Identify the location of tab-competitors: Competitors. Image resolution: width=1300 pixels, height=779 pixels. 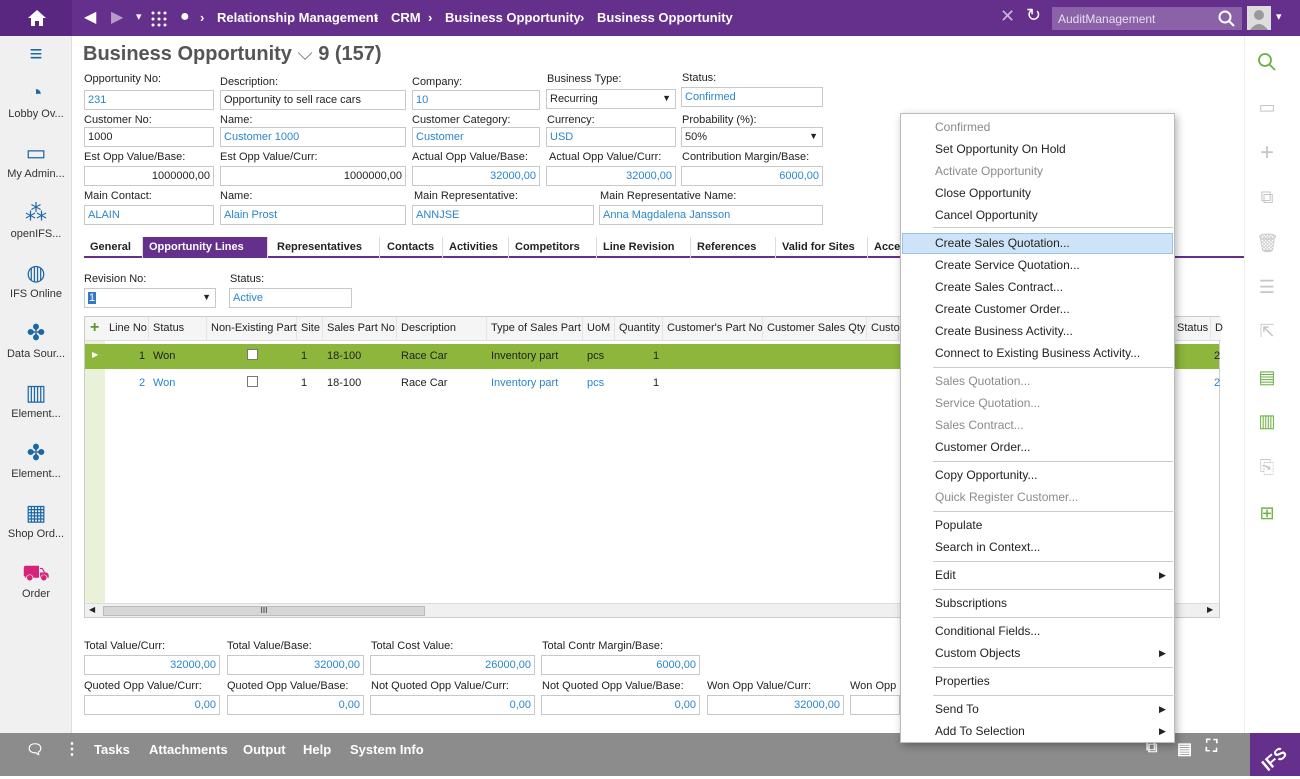
(553, 247).